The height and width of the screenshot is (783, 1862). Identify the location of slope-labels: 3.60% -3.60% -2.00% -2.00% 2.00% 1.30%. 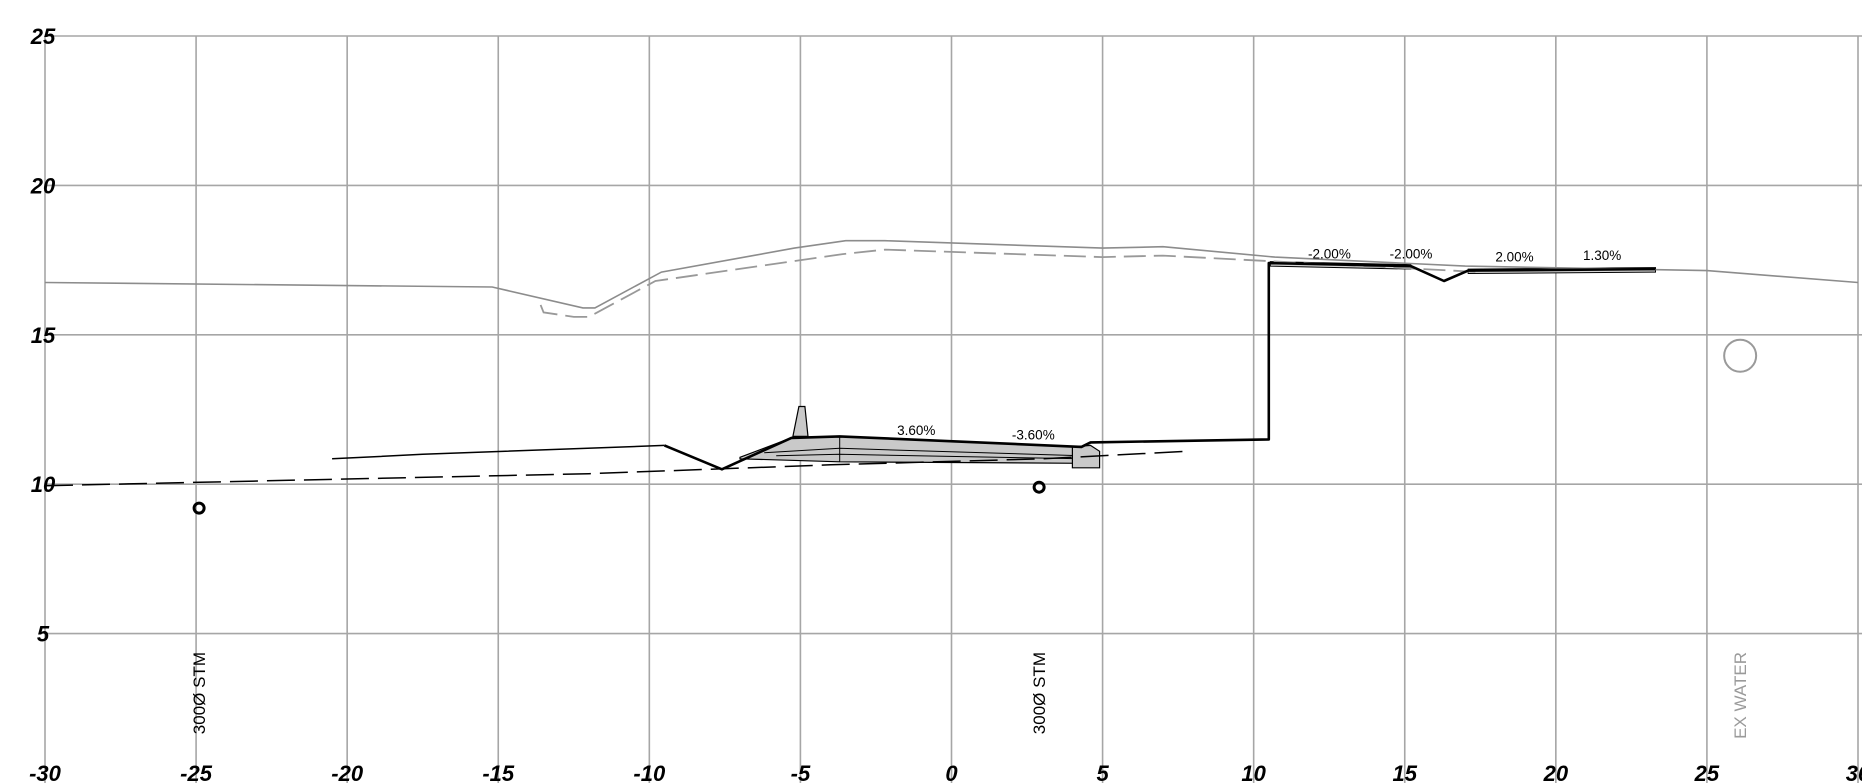
(1259, 345).